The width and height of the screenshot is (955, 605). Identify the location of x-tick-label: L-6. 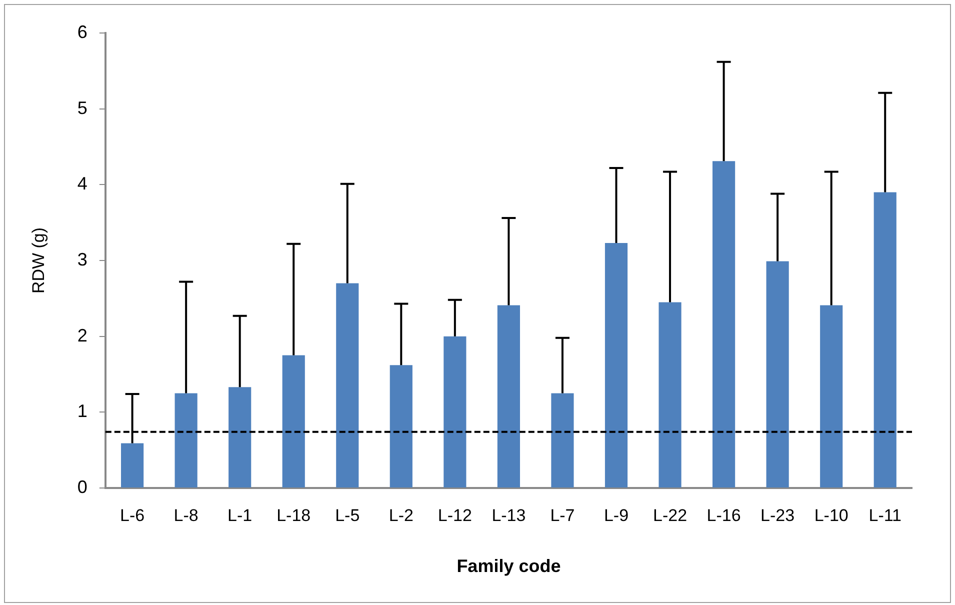
(132, 515).